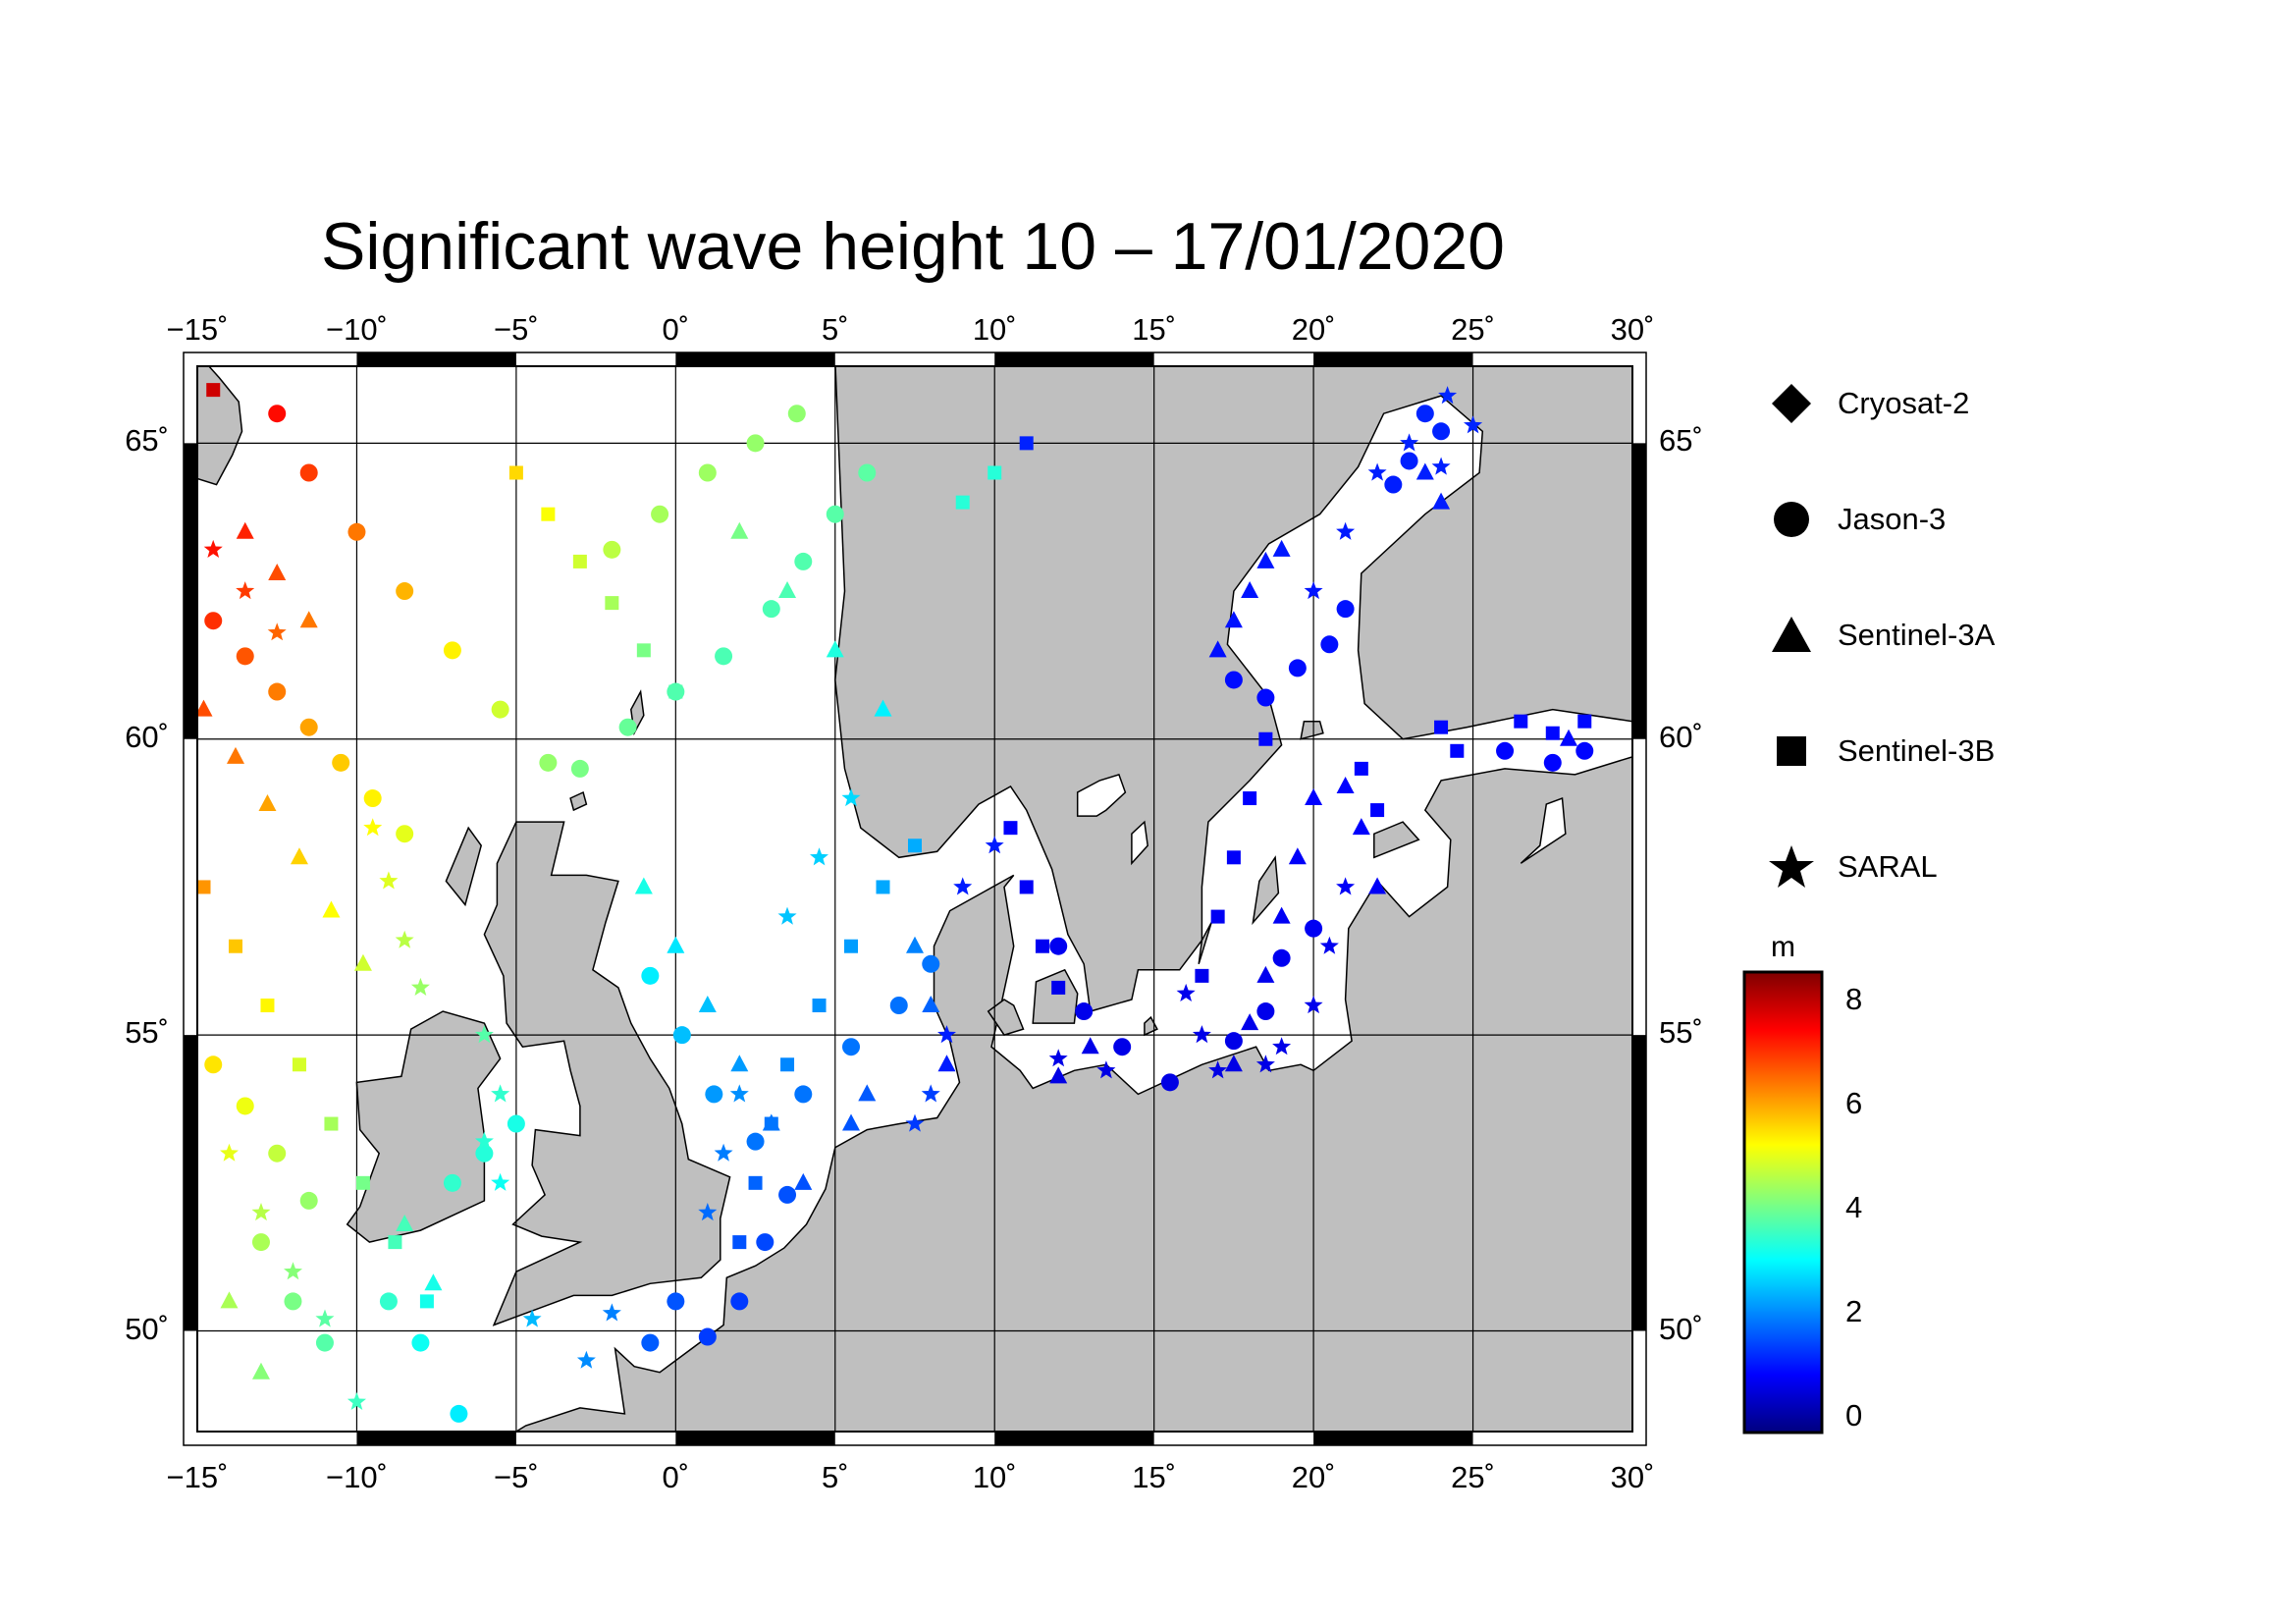 The width and height of the screenshot is (2296, 1623). Describe the element at coordinates (1314, 1477) in the screenshot. I see `lon-tick-label: 20˚` at that location.